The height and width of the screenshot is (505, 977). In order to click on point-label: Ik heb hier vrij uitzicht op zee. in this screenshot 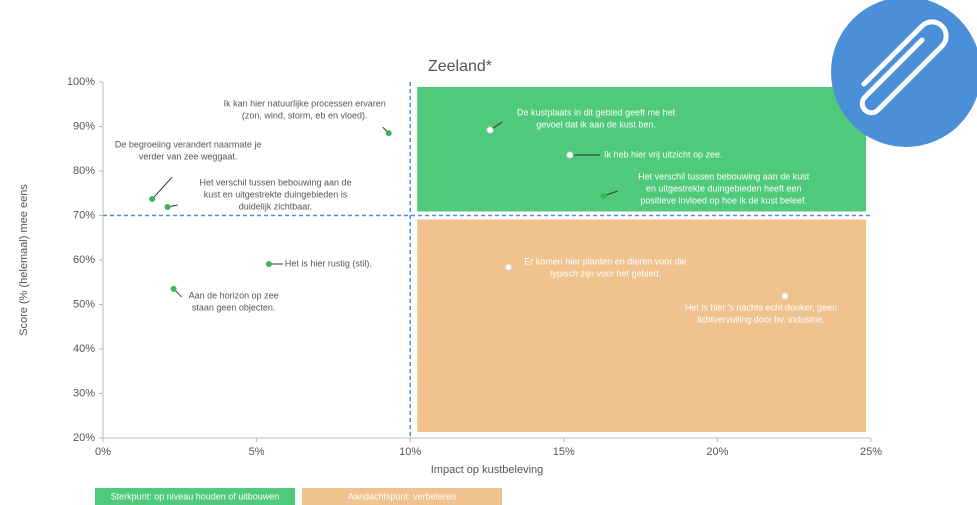, I will do `click(663, 154)`.